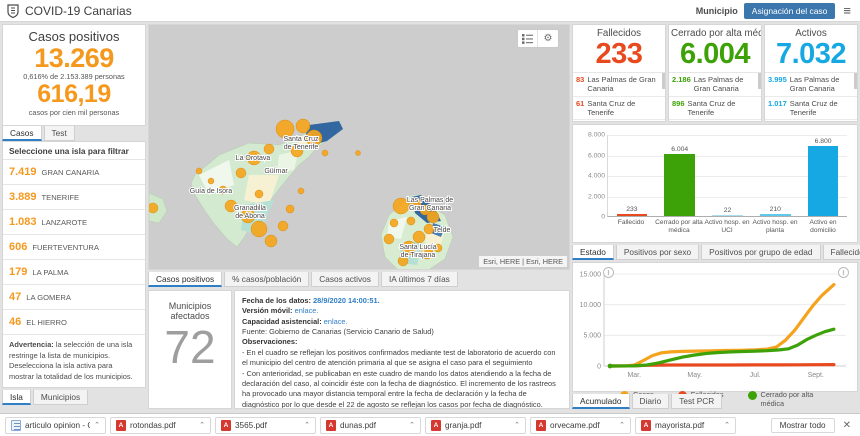 The image size is (860, 436). What do you see at coordinates (55, 425) in the screenshot?
I see `download-item: articulo opinion - Cl...odt ⌃` at bounding box center [55, 425].